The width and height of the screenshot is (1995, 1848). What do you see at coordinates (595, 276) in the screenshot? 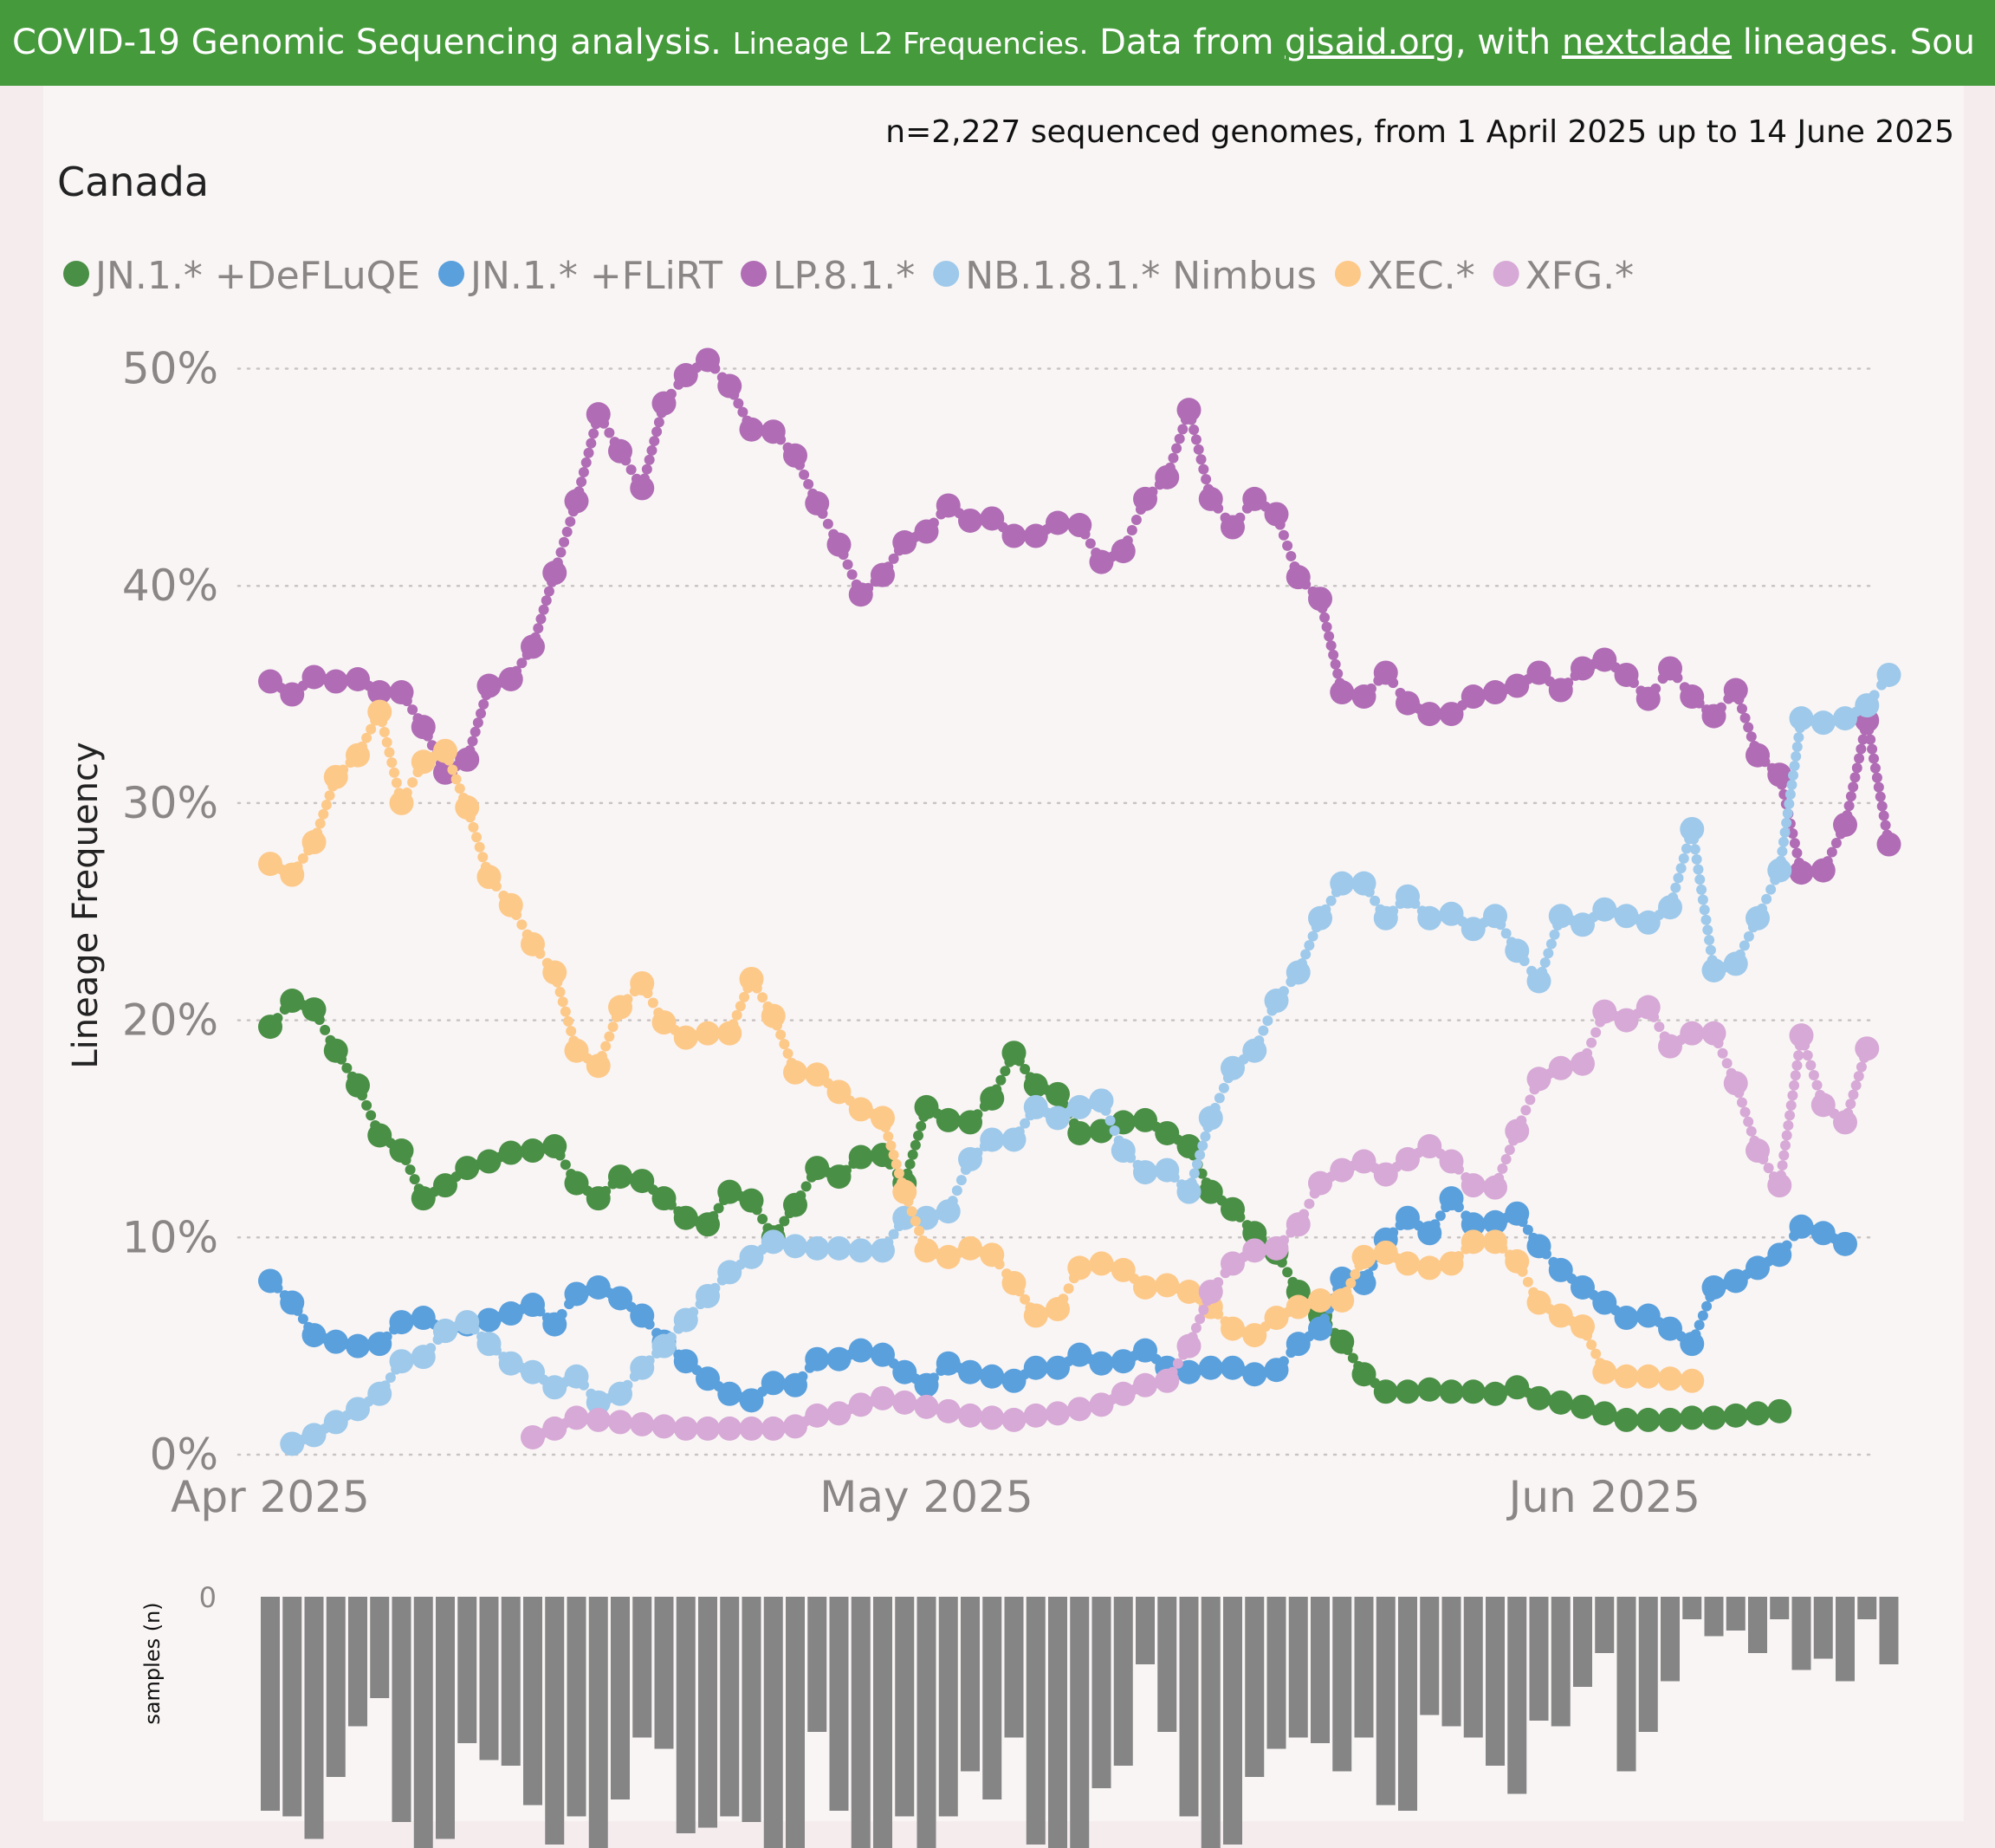
I see `legend-label: JN.1.* +FLiRT` at bounding box center [595, 276].